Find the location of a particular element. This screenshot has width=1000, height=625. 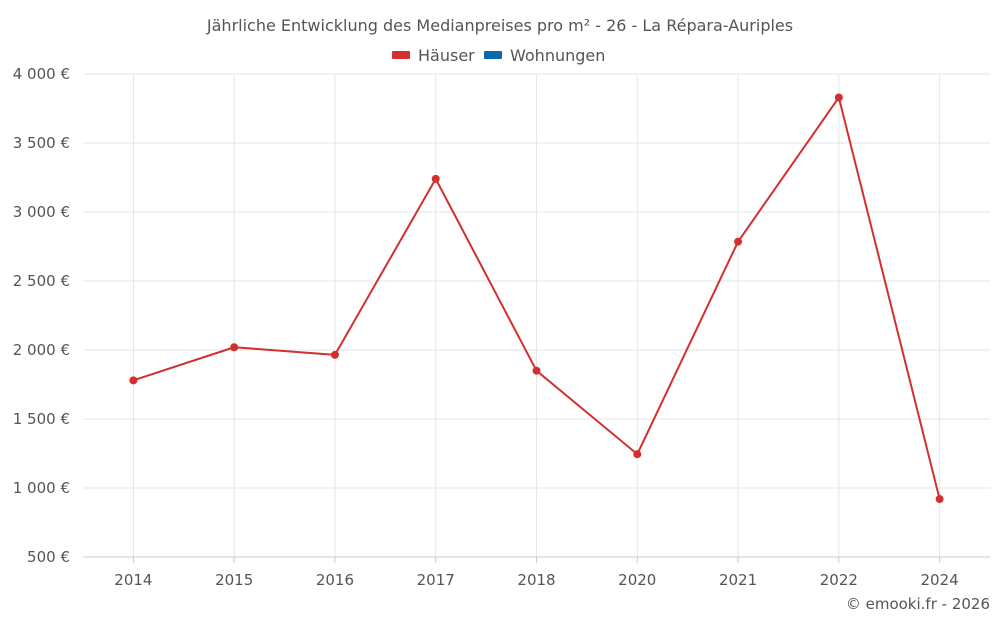

legend-swatch-haeuser is located at coordinates (401, 55).